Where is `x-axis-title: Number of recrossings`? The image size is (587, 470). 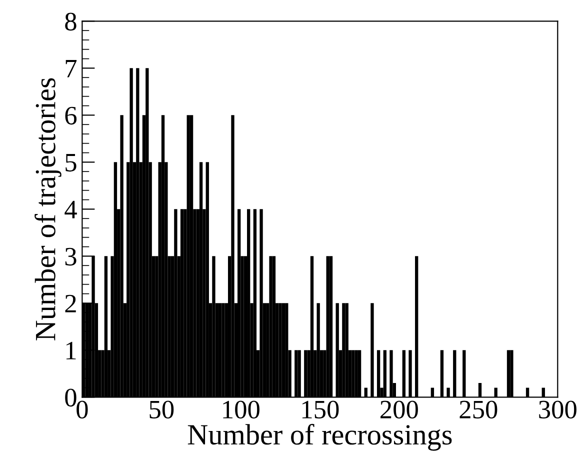 x-axis-title: Number of recrossings is located at coordinates (320, 437).